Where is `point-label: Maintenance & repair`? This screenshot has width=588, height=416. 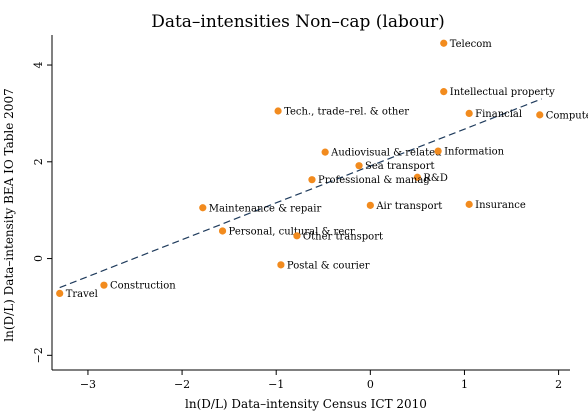 point-label: Maintenance & repair is located at coordinates (265, 208).